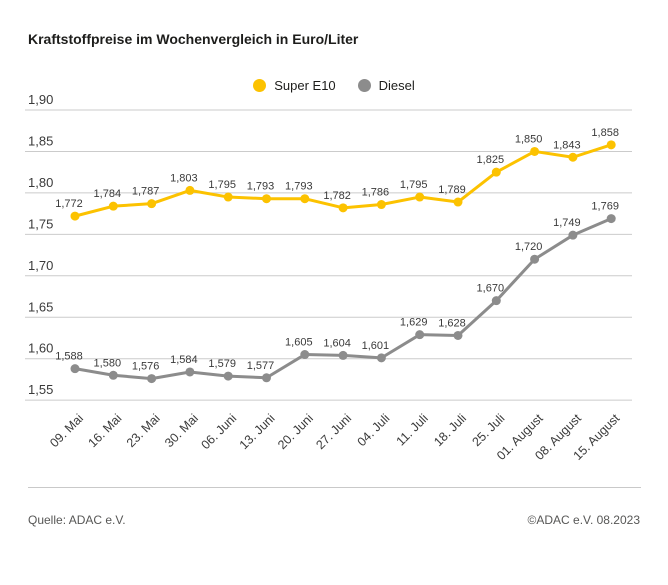  What do you see at coordinates (529, 139) in the screenshot?
I see `data-point-label-super-e10: 1,850` at bounding box center [529, 139].